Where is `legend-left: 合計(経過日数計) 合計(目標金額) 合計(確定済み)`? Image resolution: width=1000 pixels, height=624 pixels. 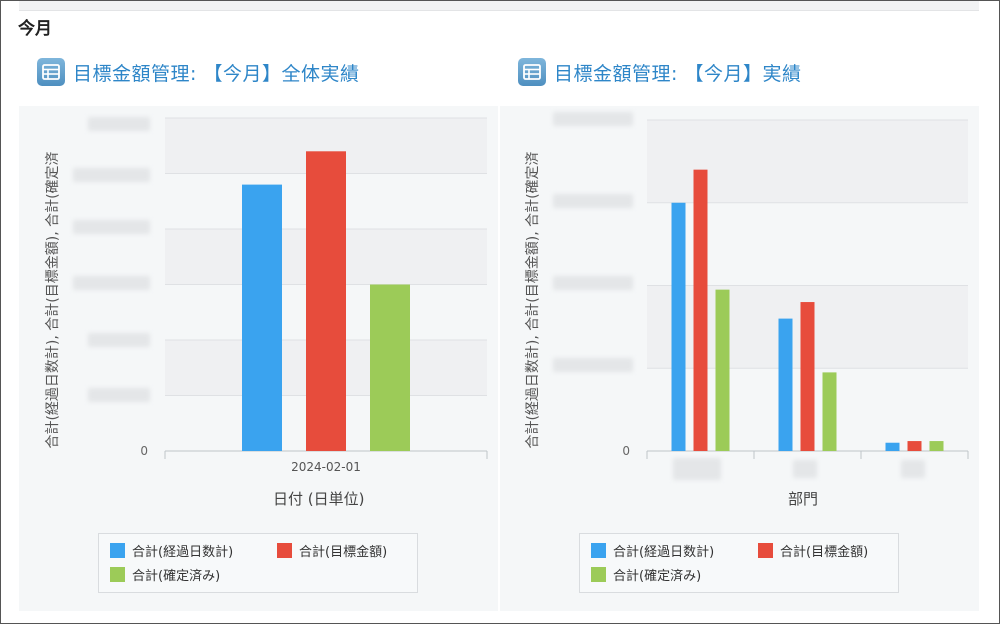 legend-left: 合計(経過日数計) 合計(目標金額) 合計(確定済み) is located at coordinates (258, 563).